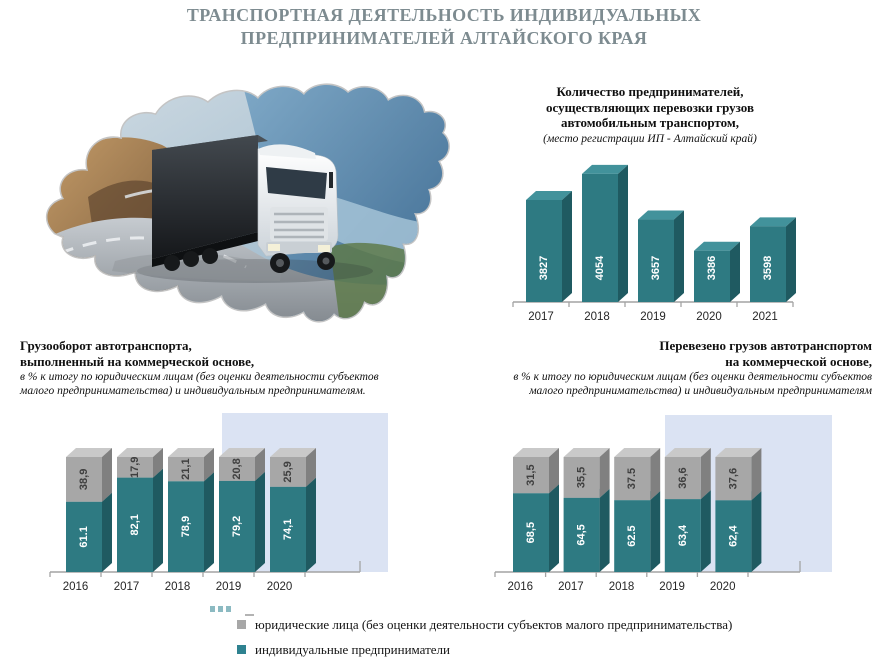 Image resolution: width=888 pixels, height=668 pixels. I want to click on headlight, so click(324, 248).